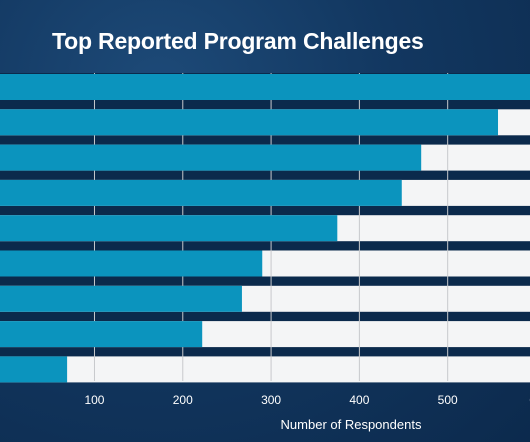  I want to click on x-tick-label: 300, so click(271, 400).